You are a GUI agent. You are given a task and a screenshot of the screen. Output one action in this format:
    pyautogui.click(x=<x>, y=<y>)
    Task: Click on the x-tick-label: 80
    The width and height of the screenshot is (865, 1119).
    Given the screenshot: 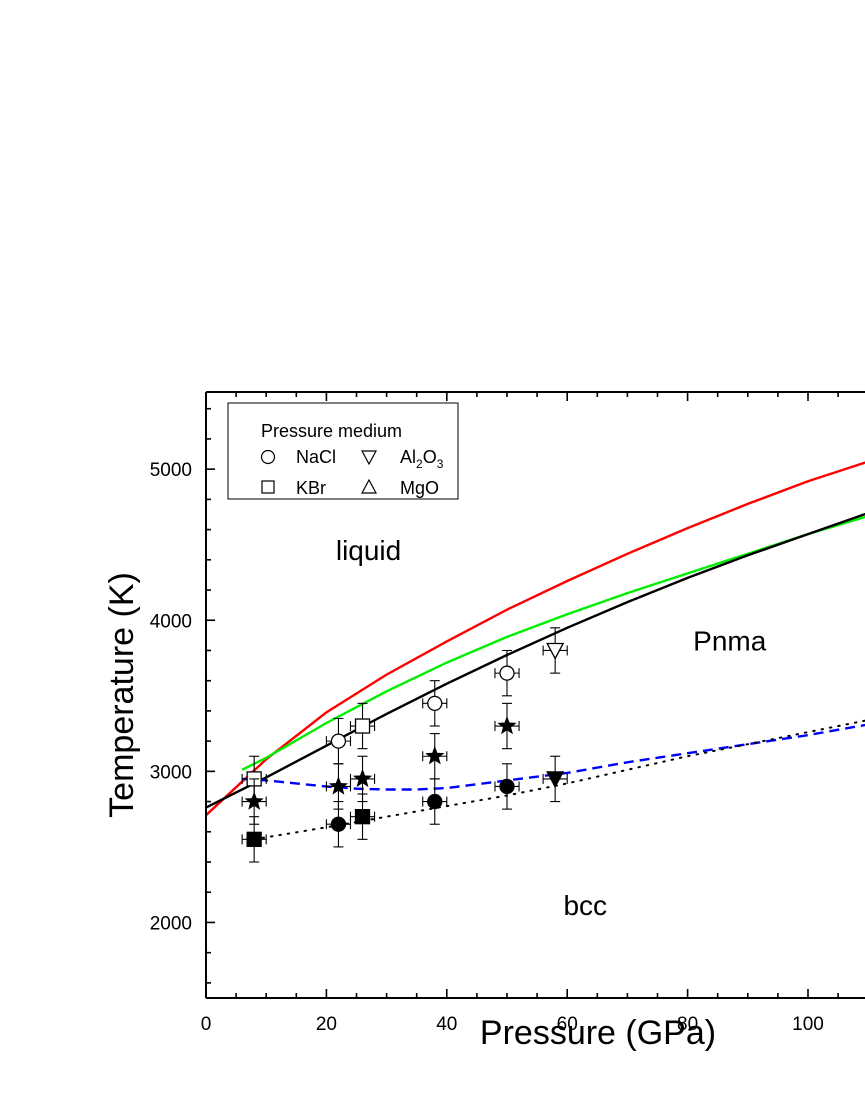 What is the action you would take?
    pyautogui.click(x=687, y=1024)
    